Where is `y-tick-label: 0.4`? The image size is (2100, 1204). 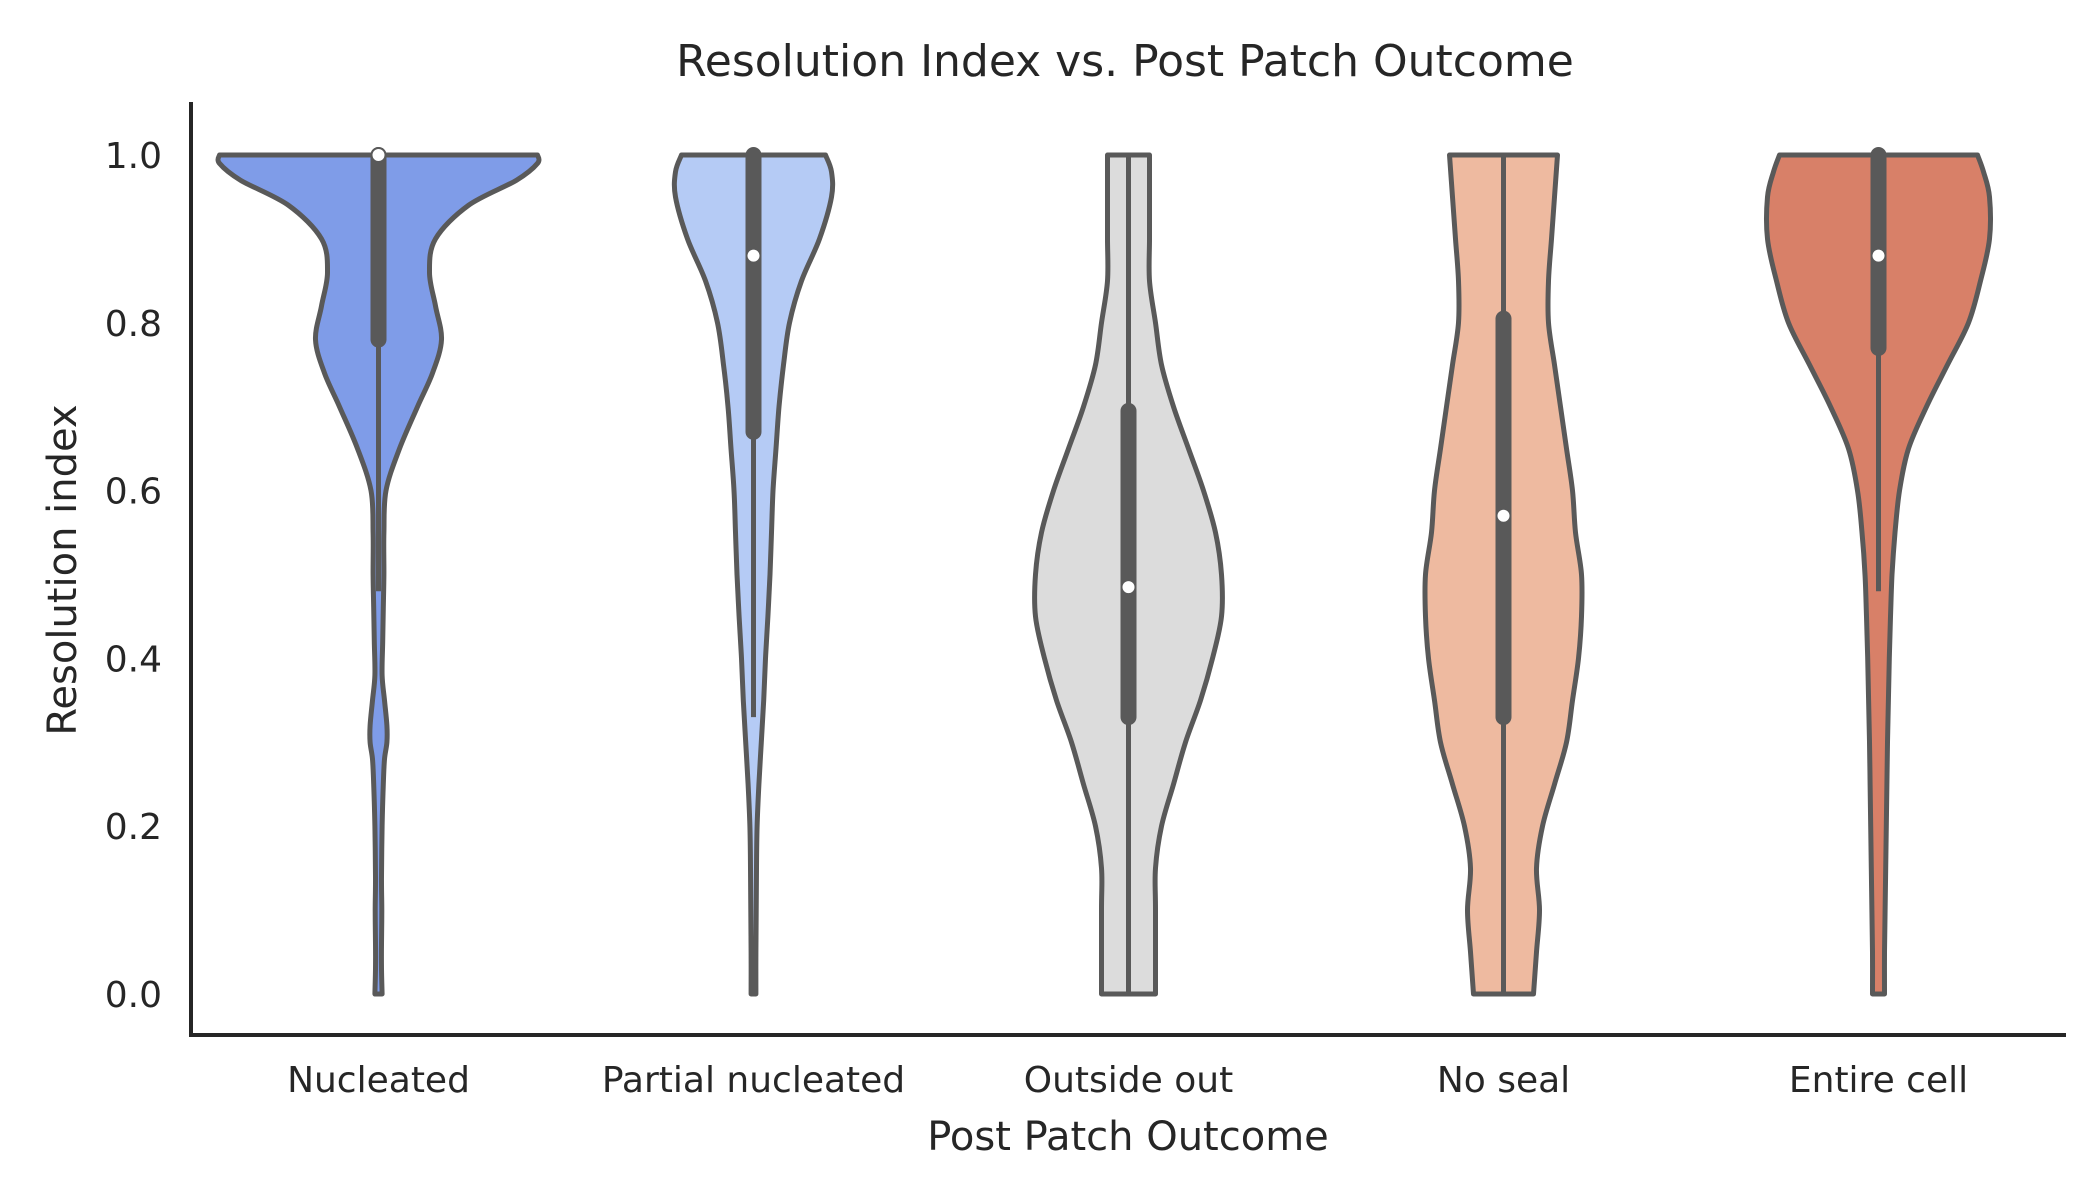 y-tick-label: 0.4 is located at coordinates (133, 659).